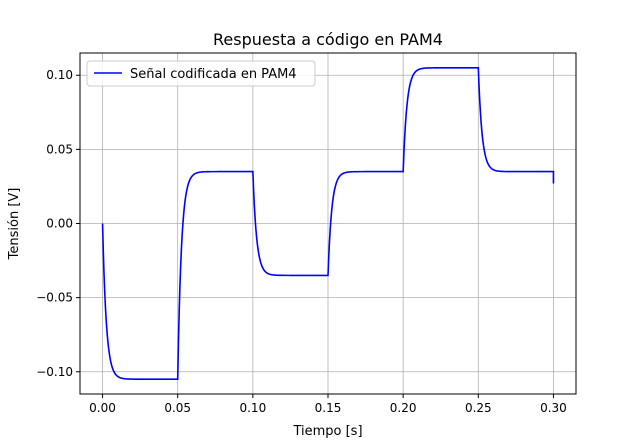 Image resolution: width=640 pixels, height=447 pixels. I want to click on x-axis-ticks: 0.00 0.05 0.10 0.15 0.20 0.25 0.30, so click(328, 404).